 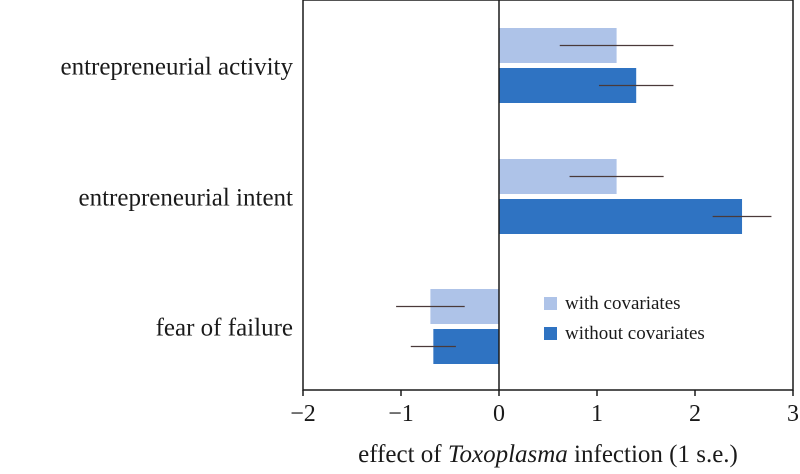 What do you see at coordinates (544, 408) in the screenshot?
I see `x-axis-ticks: −2 −1 0 1 2 3` at bounding box center [544, 408].